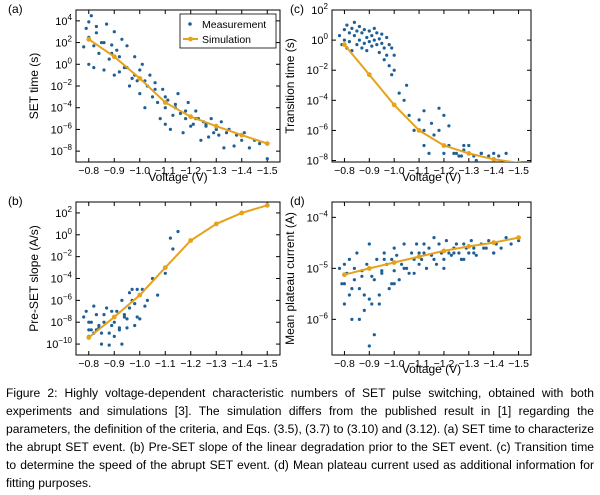  What do you see at coordinates (63, 63) in the screenshot?
I see `y-tick-label: 10⁰` at bounding box center [63, 63].